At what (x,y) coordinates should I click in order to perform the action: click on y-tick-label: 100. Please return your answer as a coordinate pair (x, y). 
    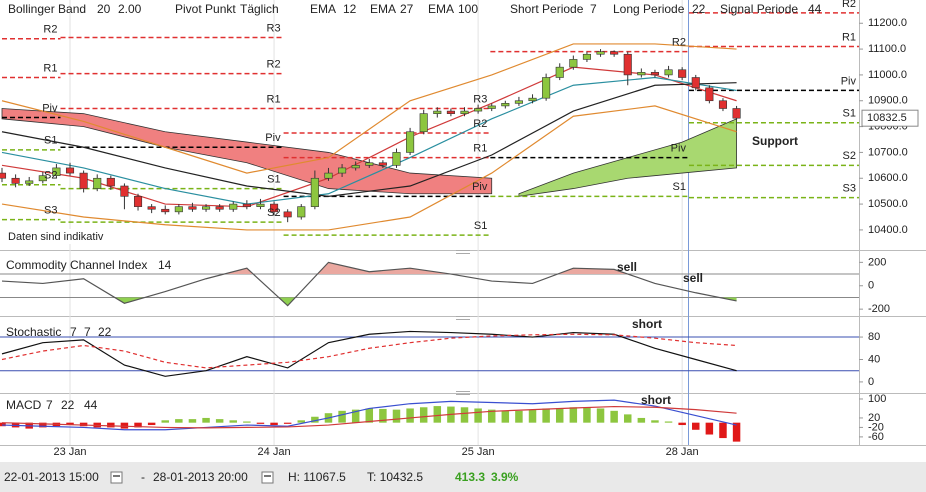
    Looking at the image, I should click on (877, 399).